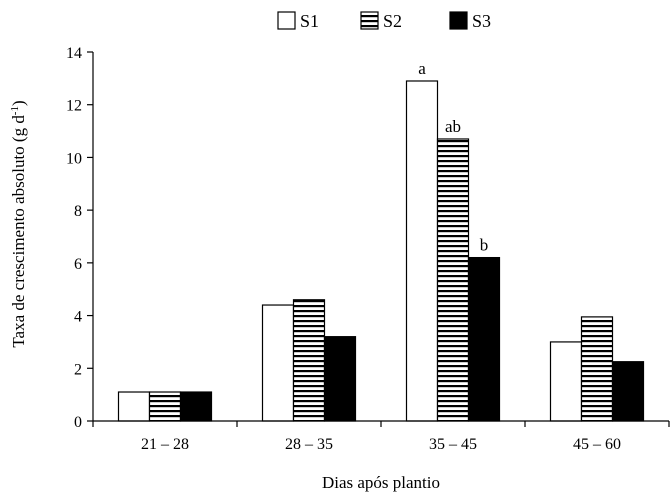 This screenshot has height=498, width=671. I want to click on y-tick-label: 8, so click(78, 211).